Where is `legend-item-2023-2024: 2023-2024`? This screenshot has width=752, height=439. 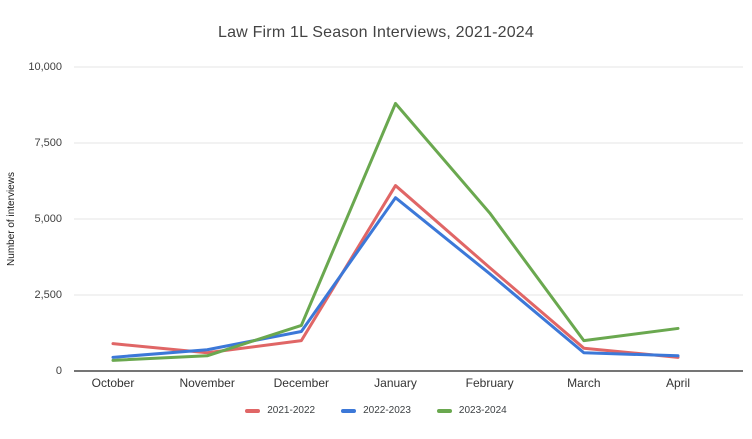 legend-item-2023-2024: 2023-2024 is located at coordinates (471, 410).